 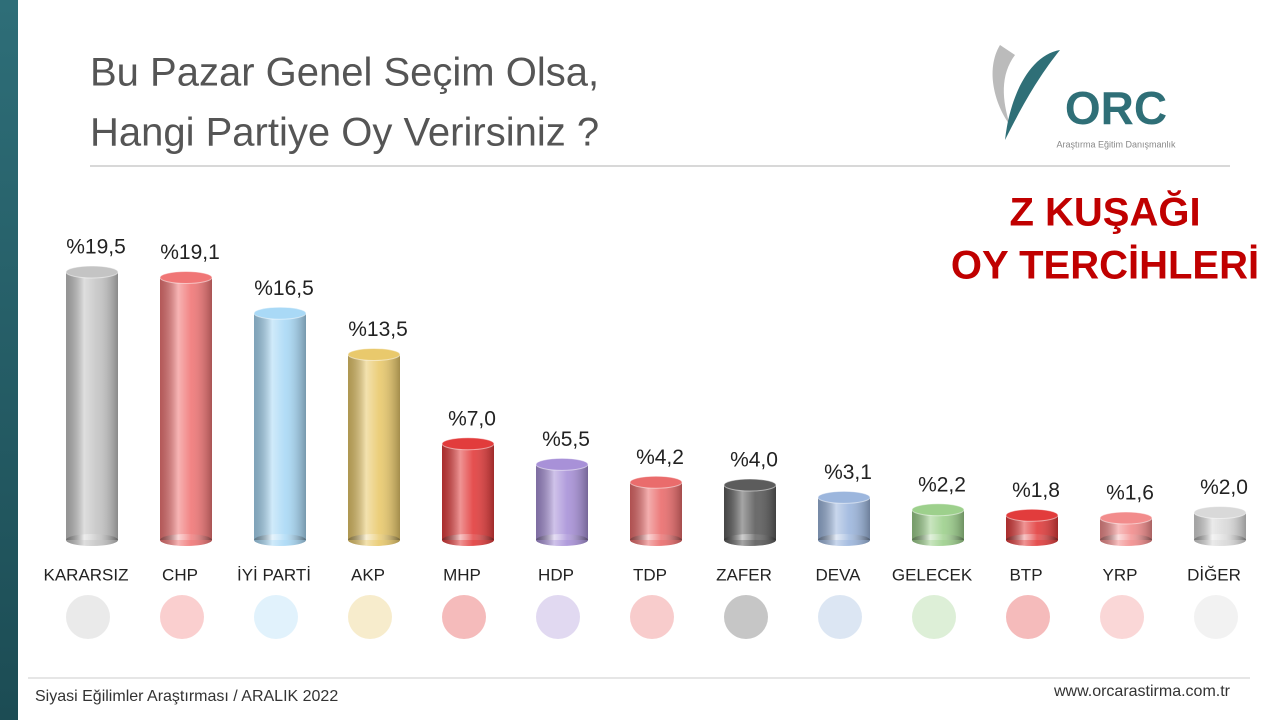 What do you see at coordinates (462, 574) in the screenshot?
I see `x-tick-label: MHP` at bounding box center [462, 574].